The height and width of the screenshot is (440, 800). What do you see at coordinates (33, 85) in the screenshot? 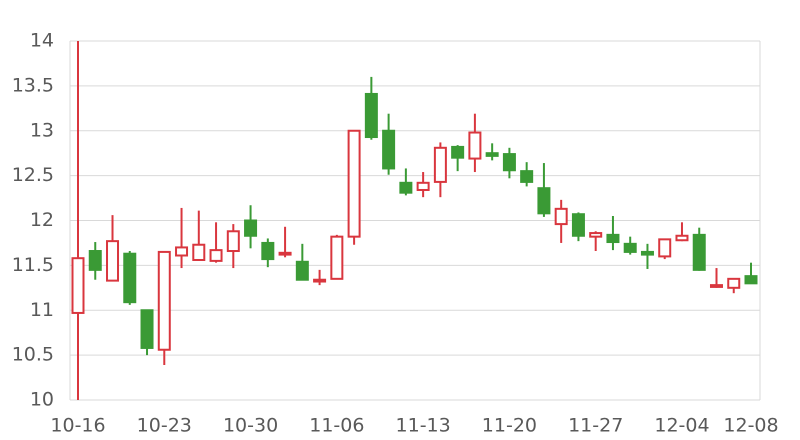
I see `y-tick-label: 13.5` at bounding box center [33, 85].